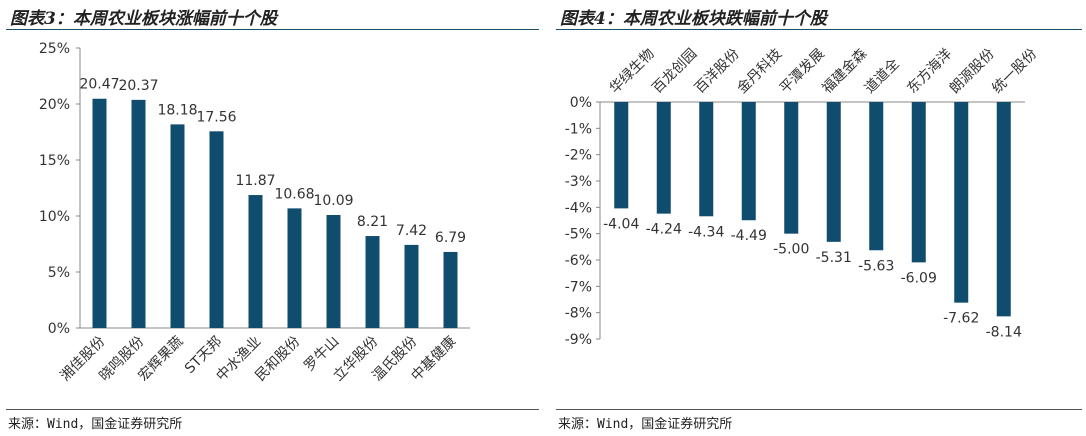  What do you see at coordinates (834, 258) in the screenshot?
I see `data-label: -5.31` at bounding box center [834, 258].